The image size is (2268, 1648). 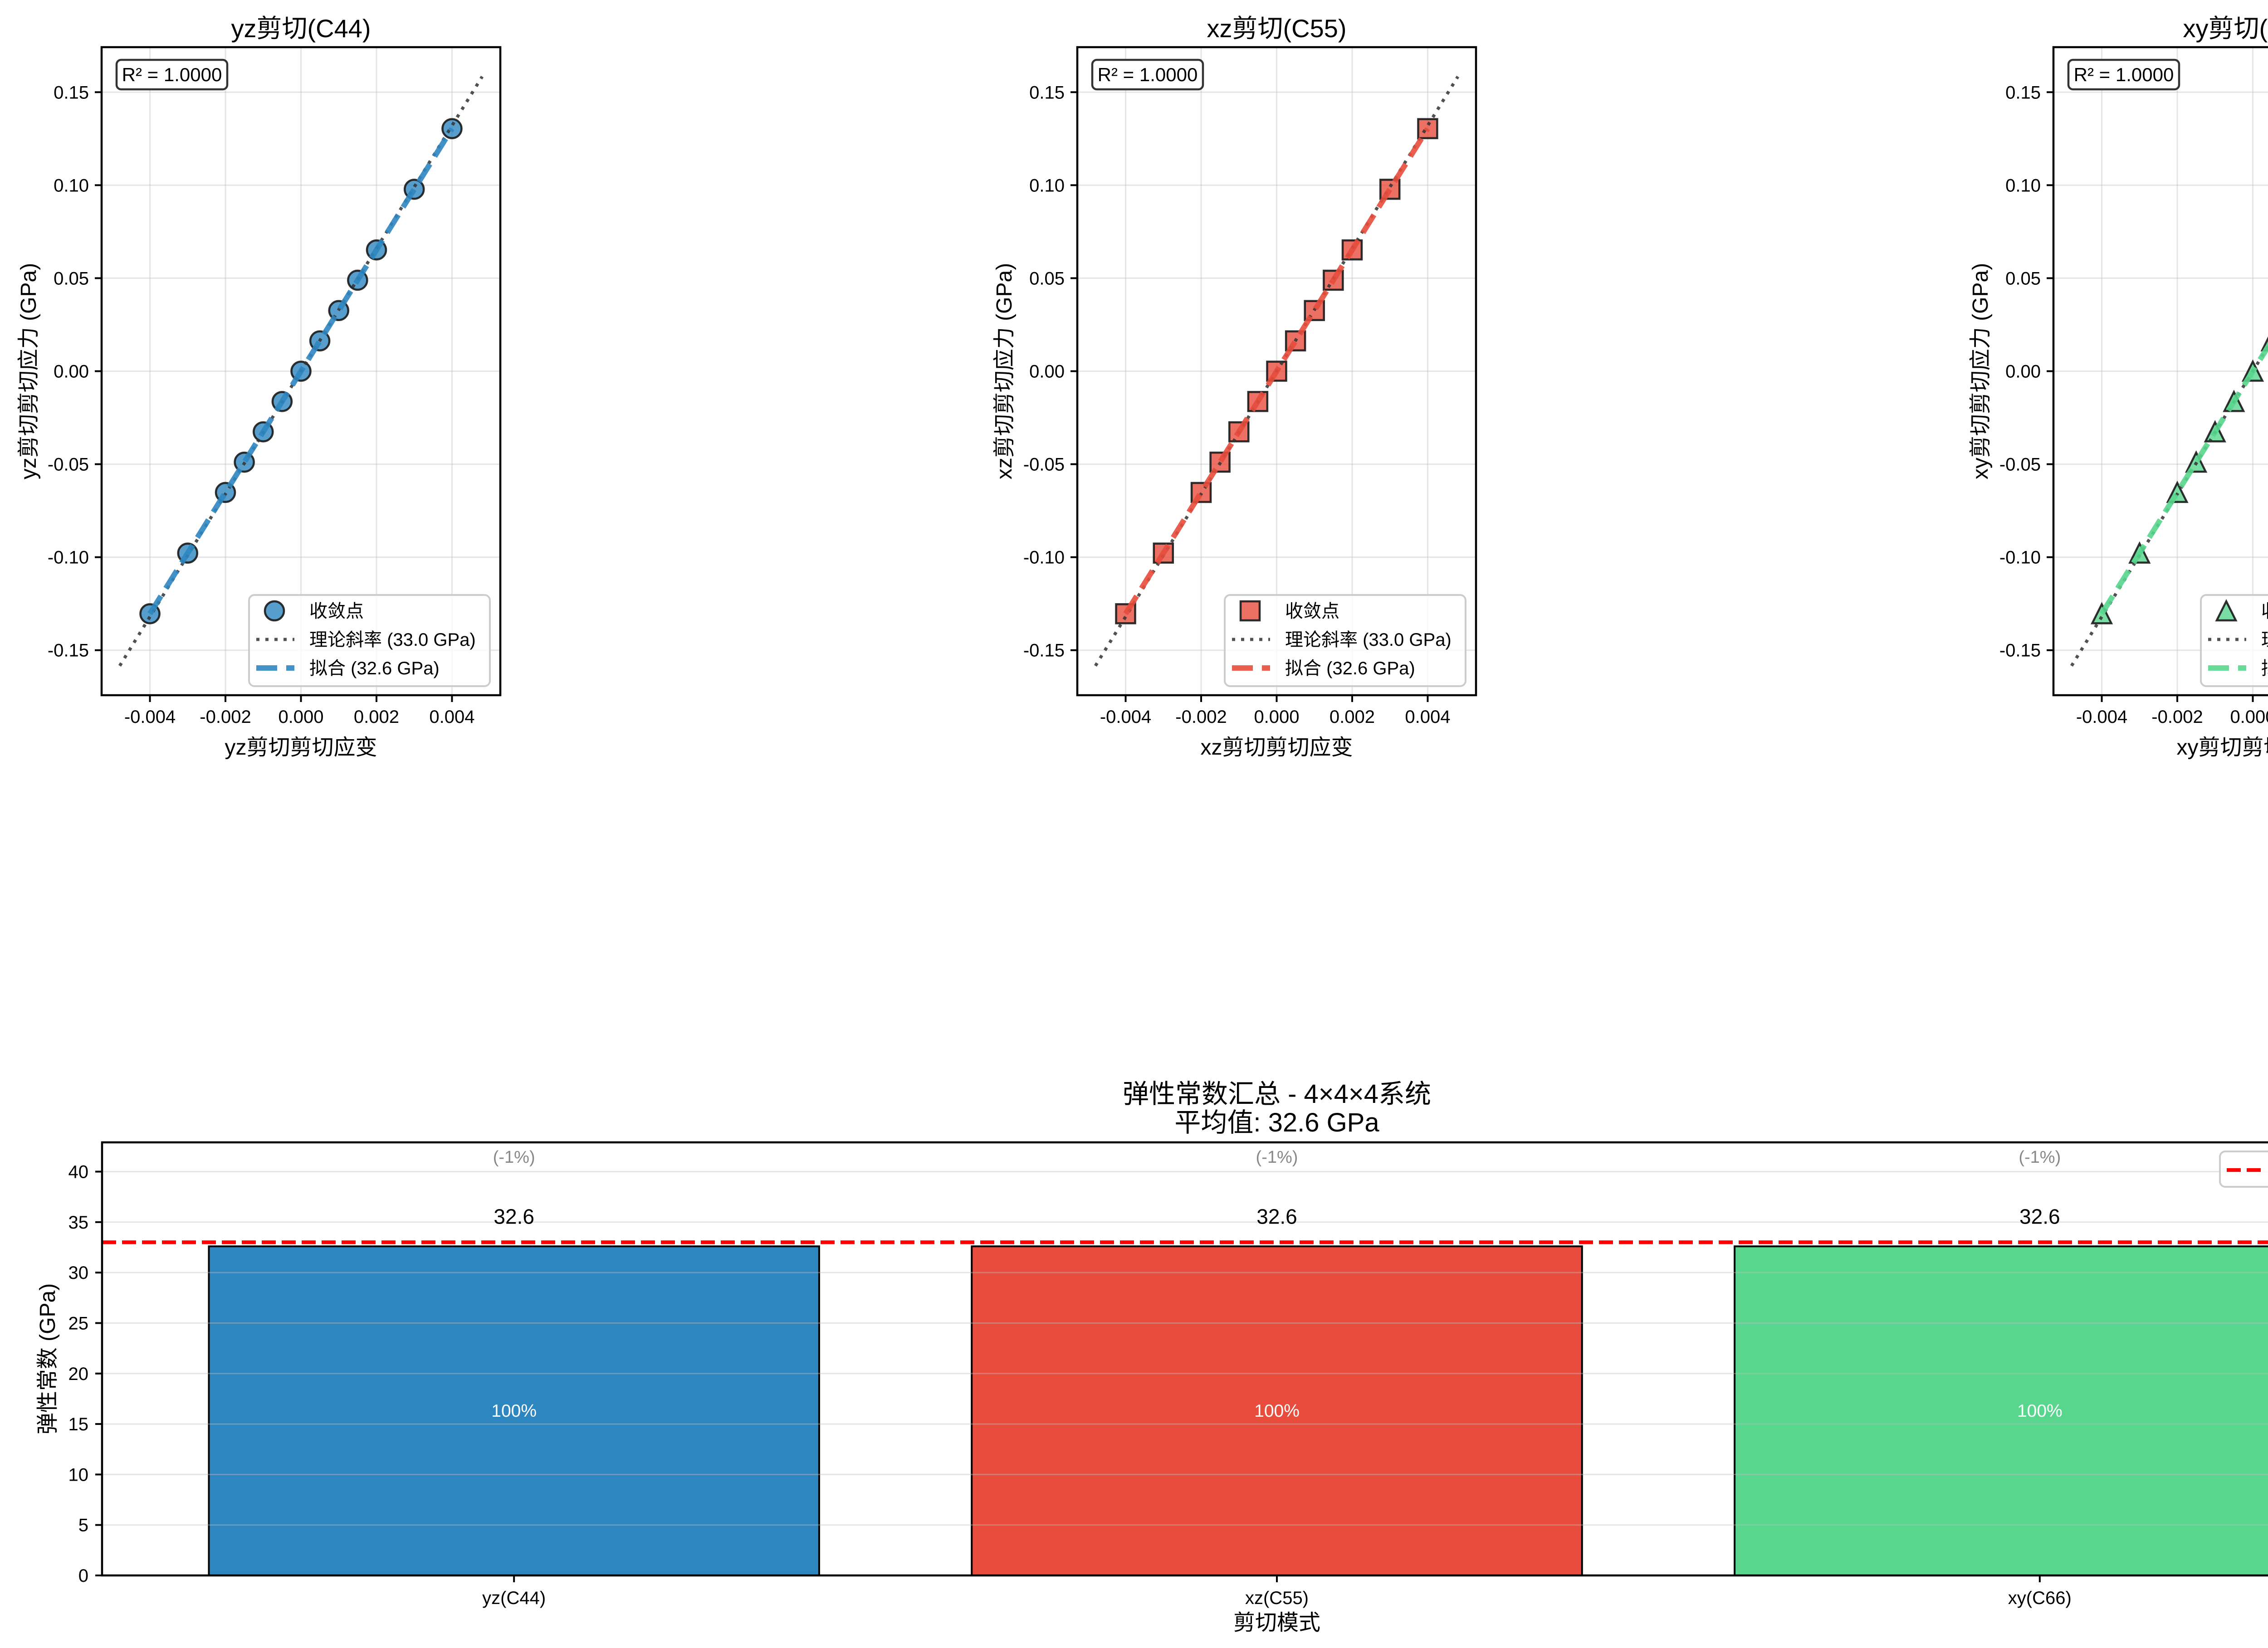 What do you see at coordinates (2244, 1169) in the screenshot?
I see `legend: 文献值 (33.0 GPa)` at bounding box center [2244, 1169].